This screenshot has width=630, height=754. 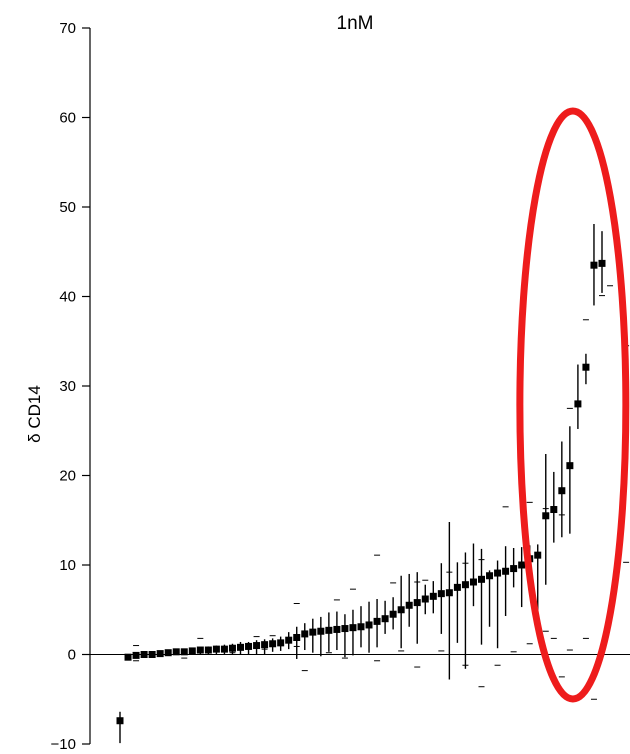 I want to click on highlight-ellipse, so click(x=573, y=405).